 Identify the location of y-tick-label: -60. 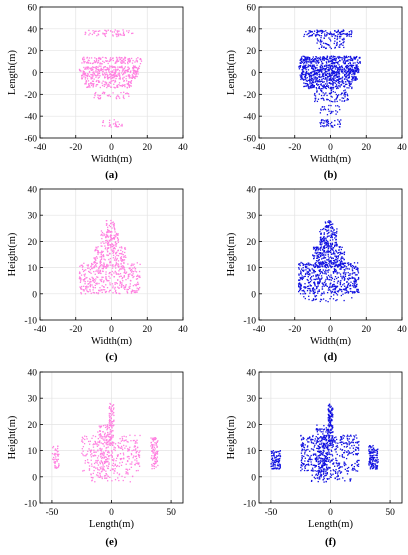
(249, 140).